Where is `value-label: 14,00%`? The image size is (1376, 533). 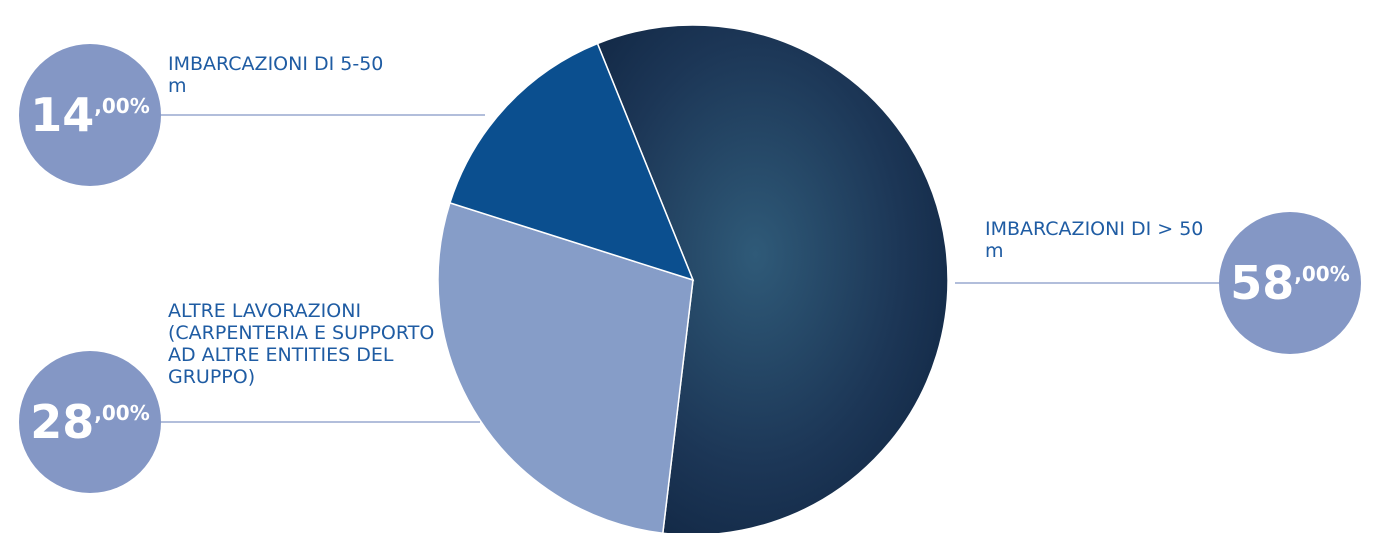 value-label: 14,00% is located at coordinates (89, 115).